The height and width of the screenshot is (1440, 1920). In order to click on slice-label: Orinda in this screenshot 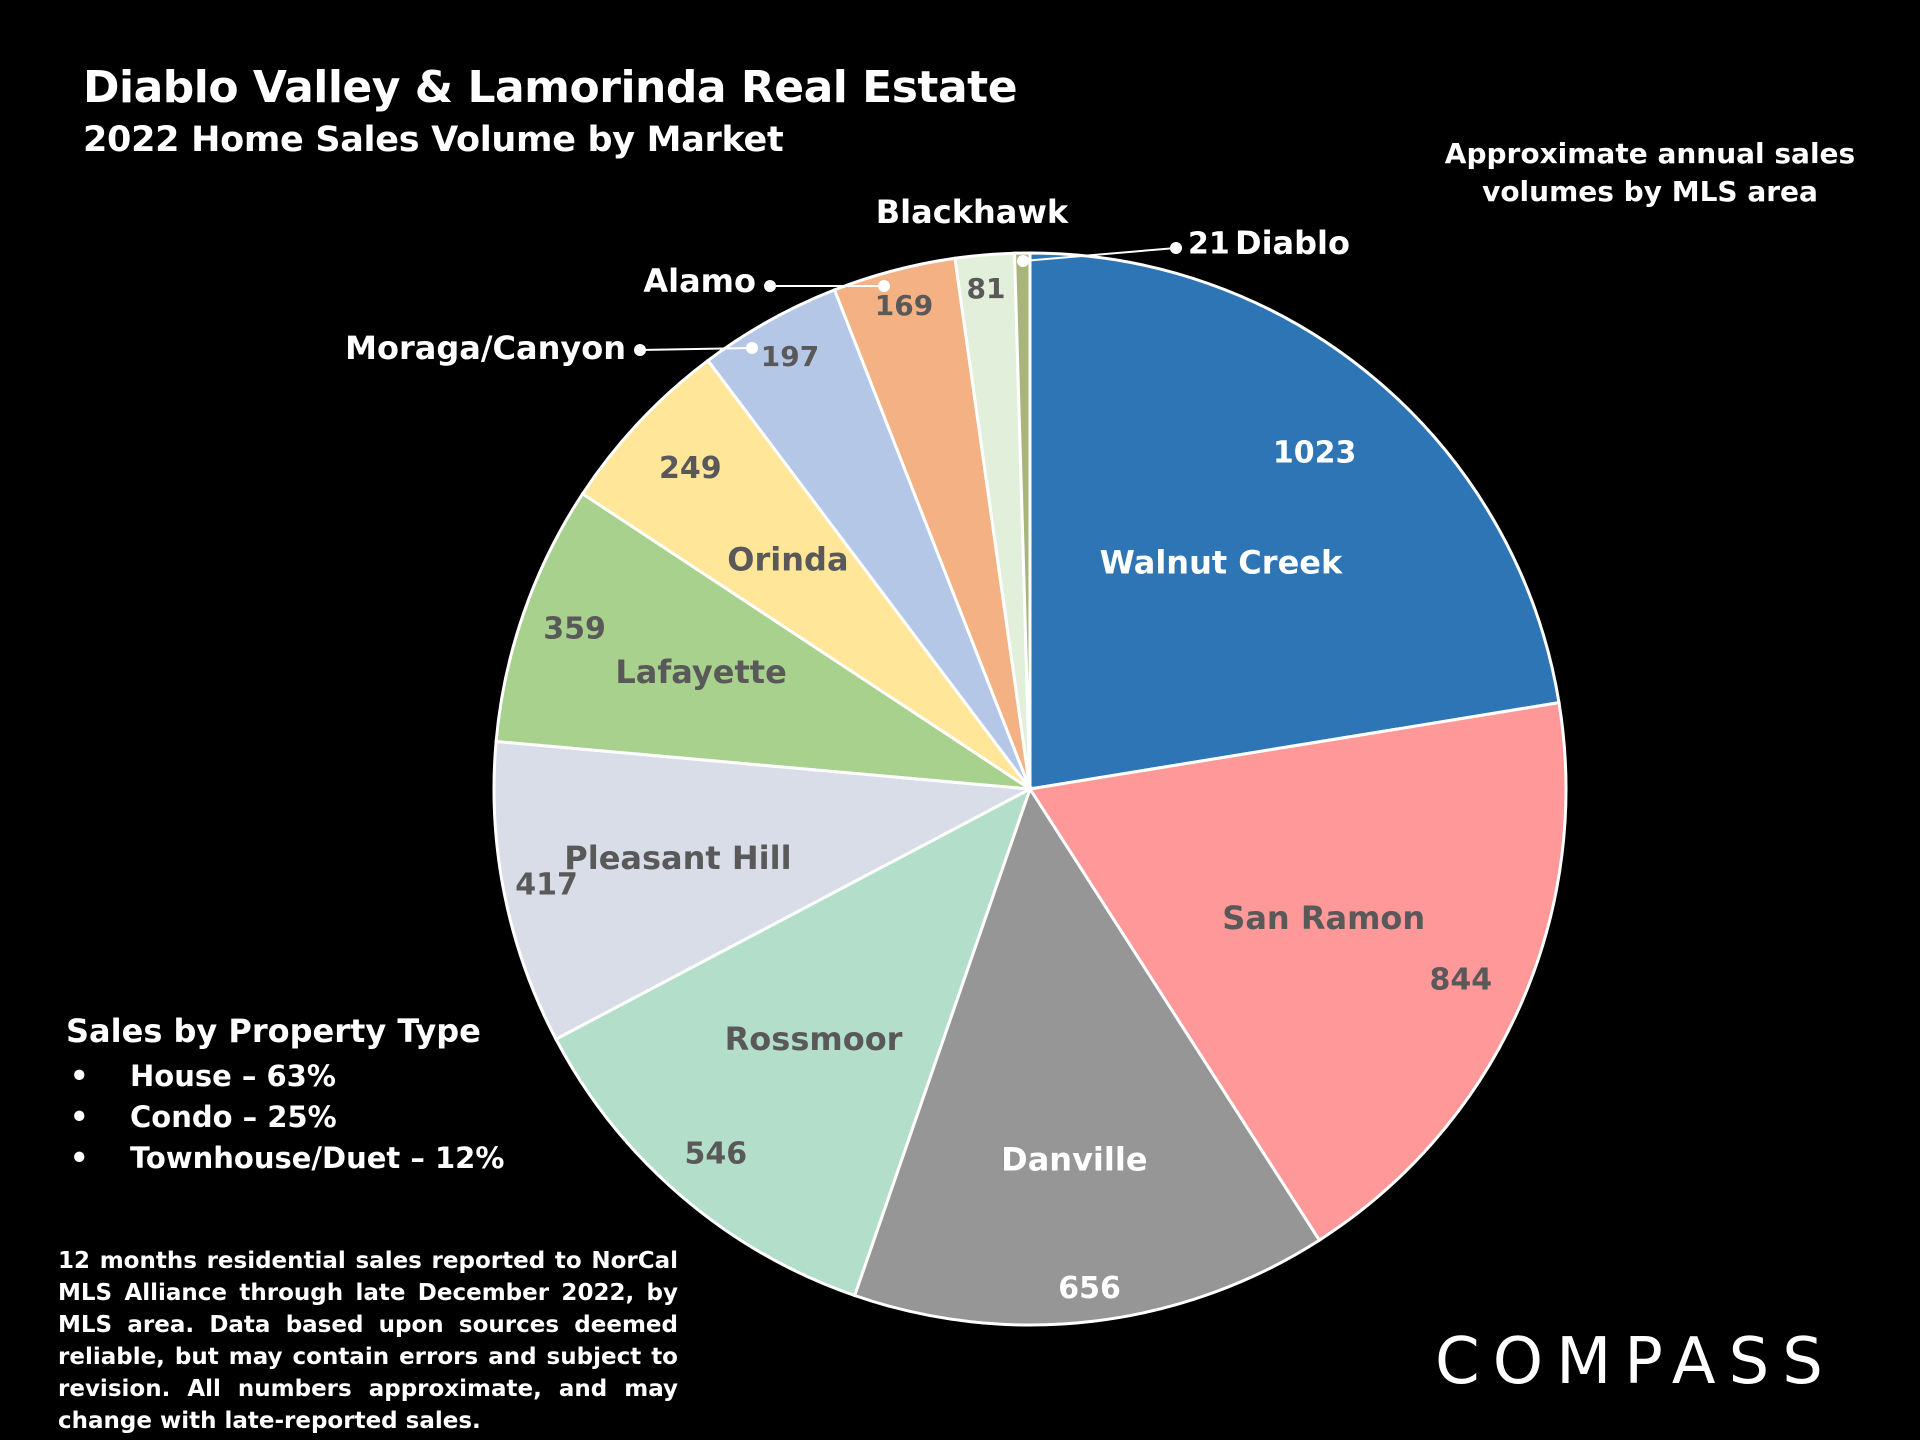, I will do `click(787, 559)`.